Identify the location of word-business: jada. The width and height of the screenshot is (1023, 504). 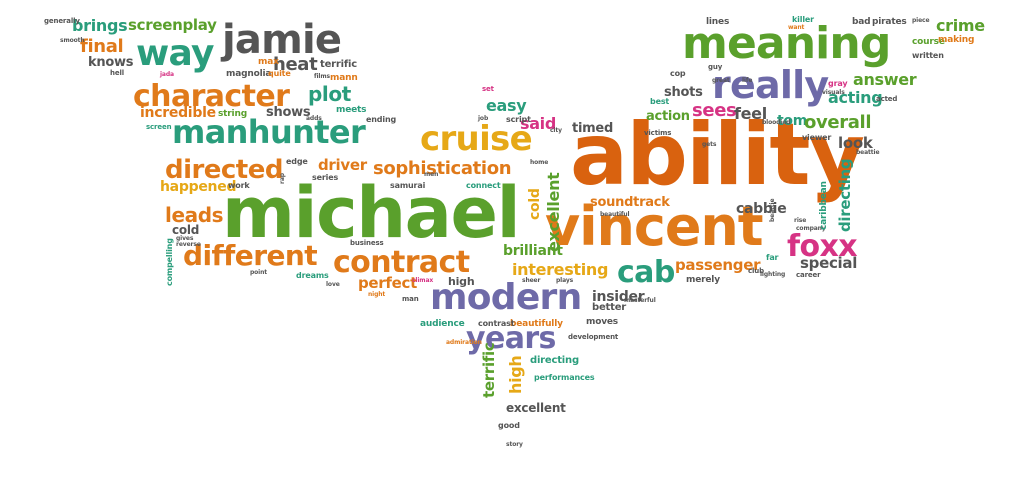
(167, 74).